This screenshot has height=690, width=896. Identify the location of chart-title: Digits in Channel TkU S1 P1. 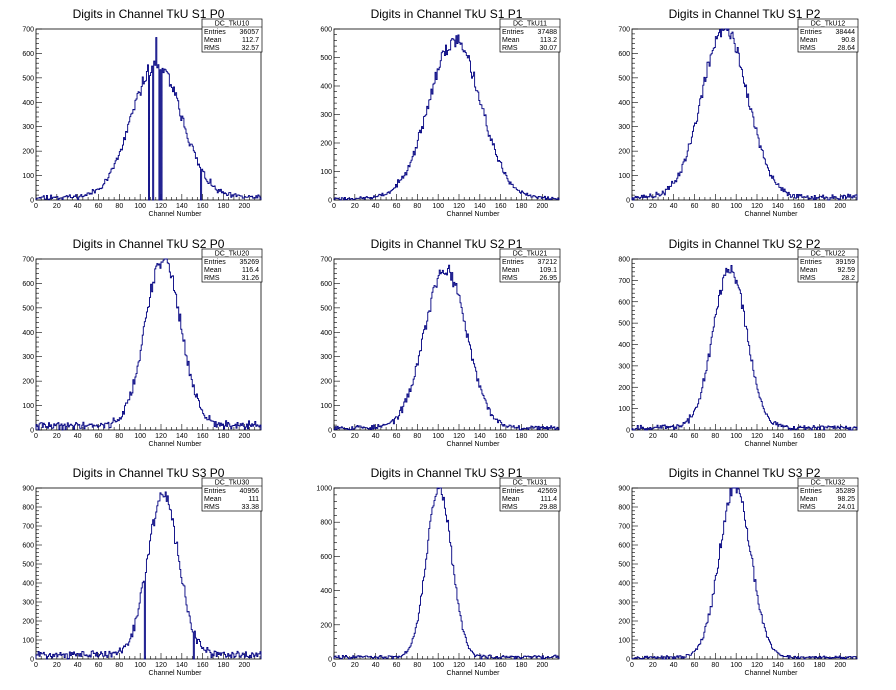
(447, 14).